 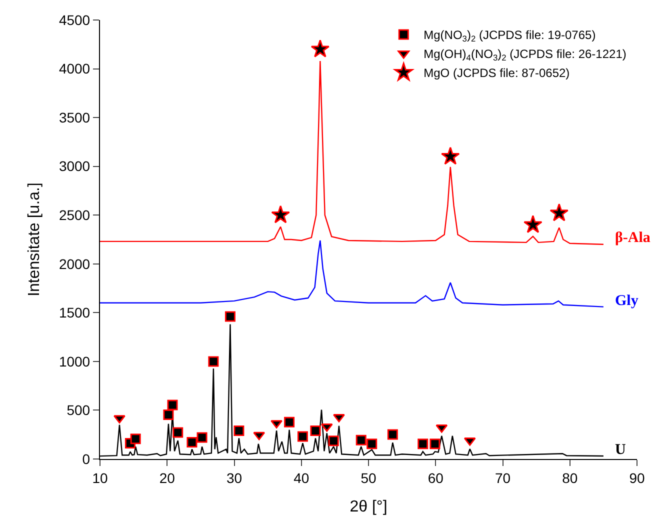 What do you see at coordinates (34, 239) in the screenshot?
I see `y-axis-title: Intensitate [u.a.]` at bounding box center [34, 239].